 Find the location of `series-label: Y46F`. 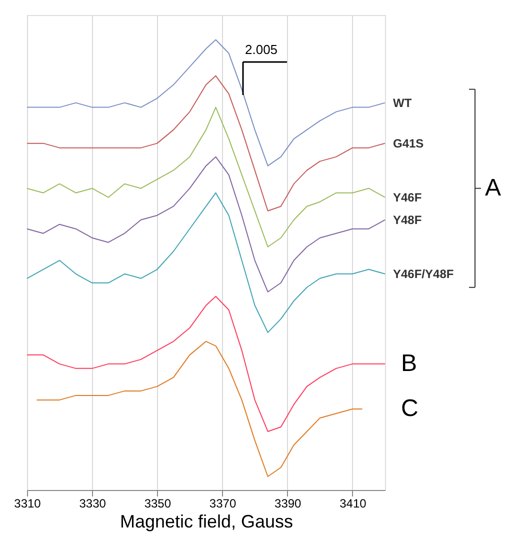

series-label: Y46F is located at coordinates (407, 197).